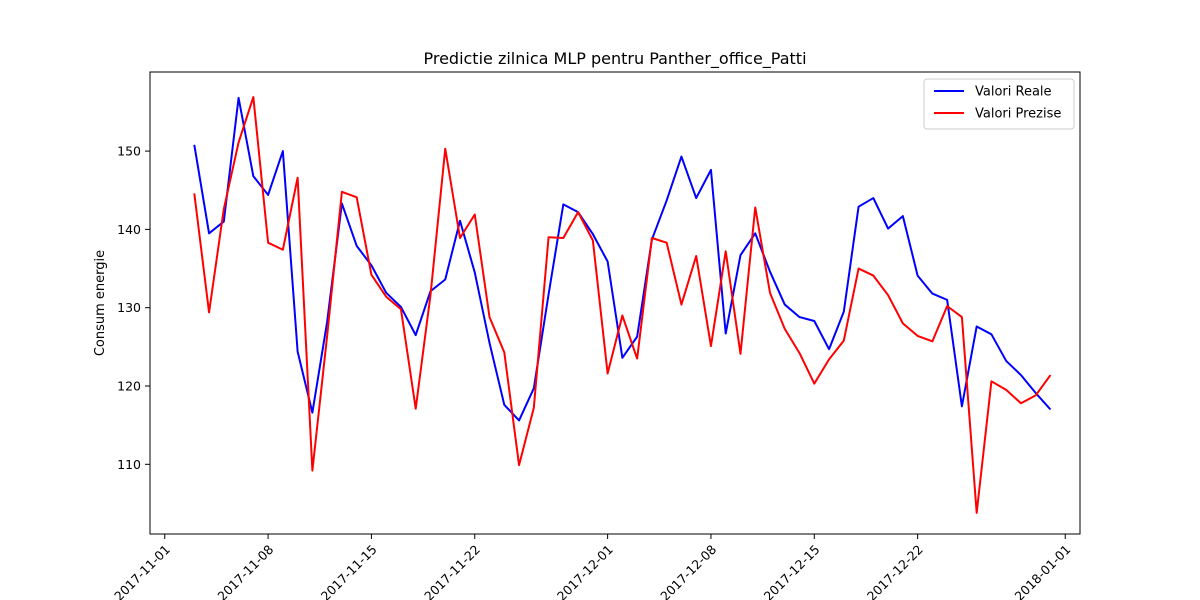 The width and height of the screenshot is (1200, 600). What do you see at coordinates (129, 307) in the screenshot?
I see `y-tick-label: 130` at bounding box center [129, 307].